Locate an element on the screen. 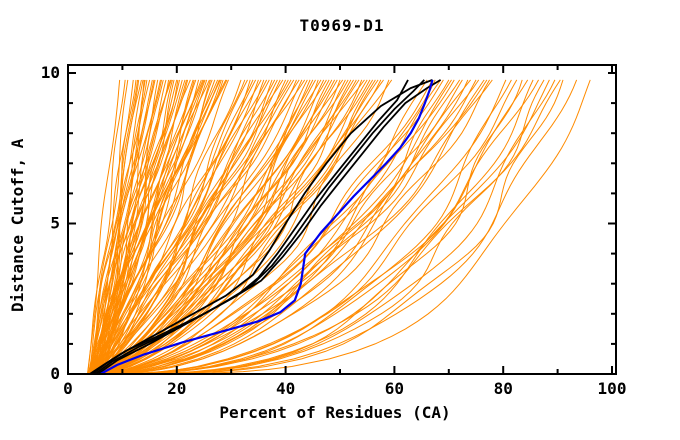 This screenshot has height=440, width=680. x-axis-label: Percent of Residues (CA) is located at coordinates (335, 412).